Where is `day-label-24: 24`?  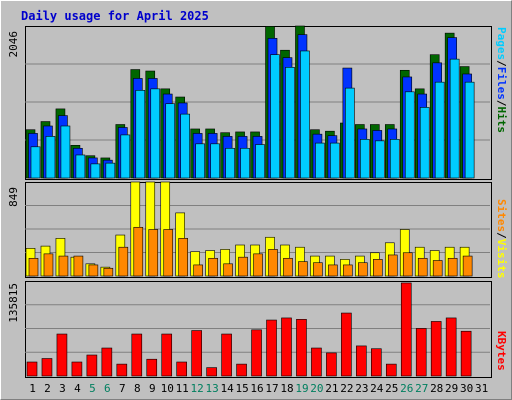
day-label-24: 24 is located at coordinates (377, 388).